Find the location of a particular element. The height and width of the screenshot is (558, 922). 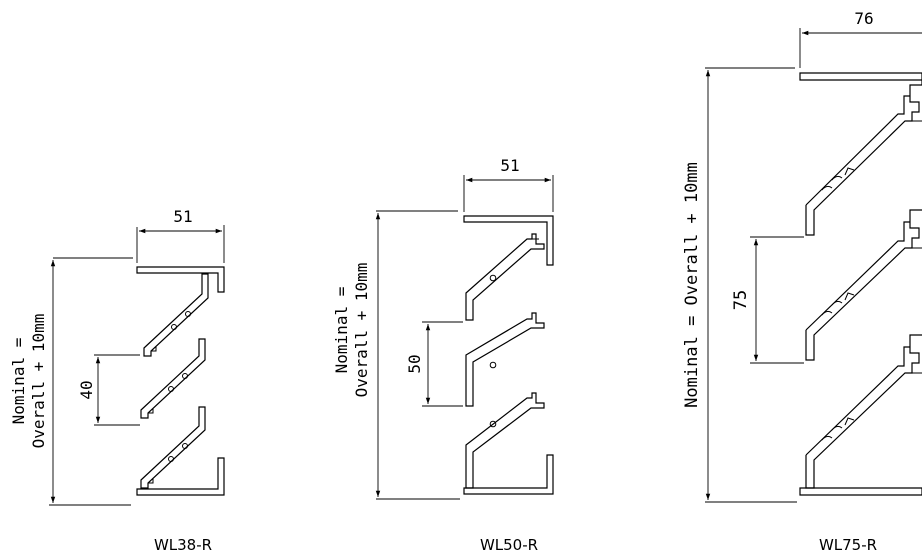

frame-head-wl50 is located at coordinates (508, 240).